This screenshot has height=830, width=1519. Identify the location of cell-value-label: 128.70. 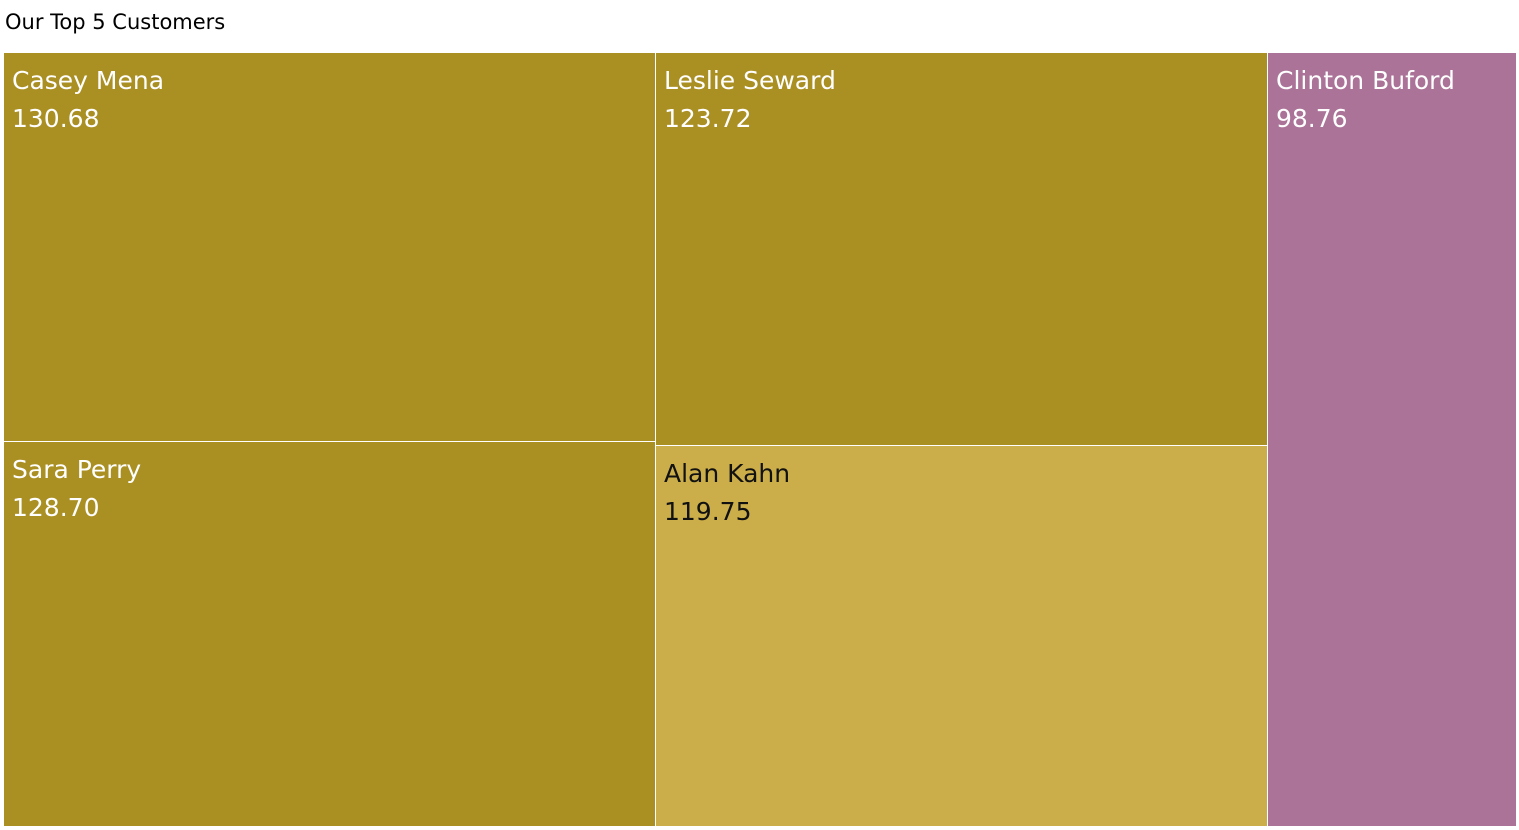
(56, 507).